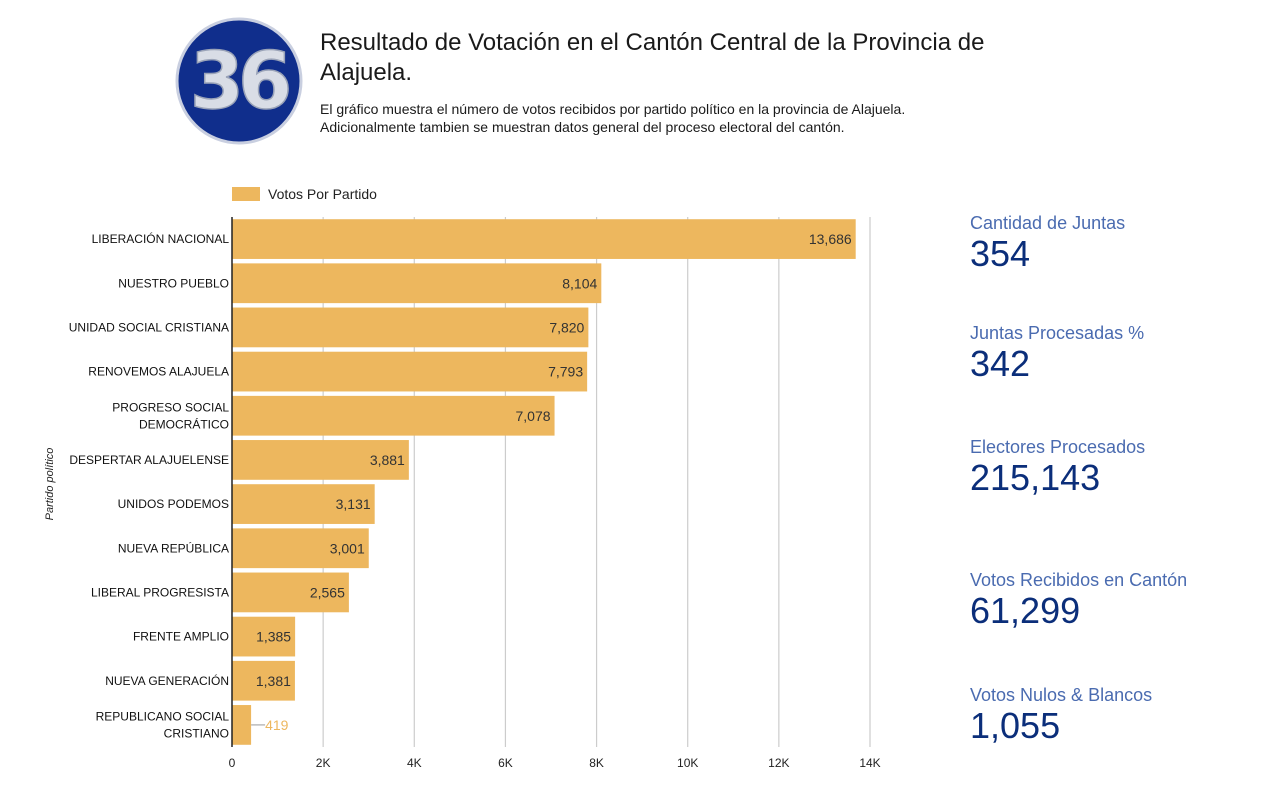 Image resolution: width=1272 pixels, height=787 pixels. I want to click on category-label: PROGRESO SOCIAL DEMOCRÁTICO, so click(170, 415).